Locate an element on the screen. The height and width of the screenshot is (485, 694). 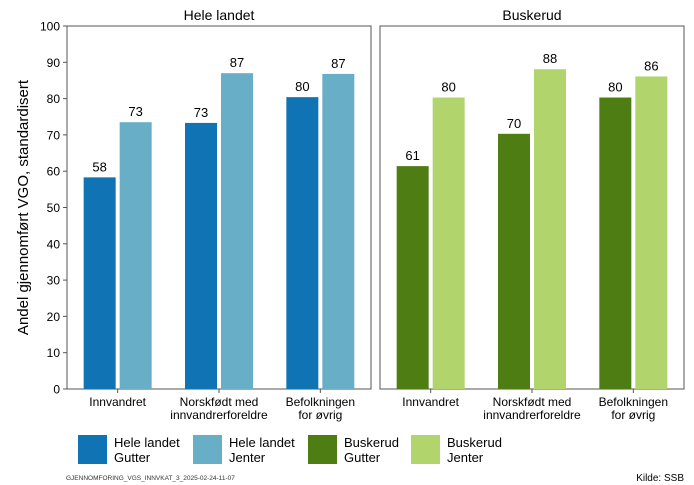
y-tick-label: 100 is located at coordinates (50, 27).